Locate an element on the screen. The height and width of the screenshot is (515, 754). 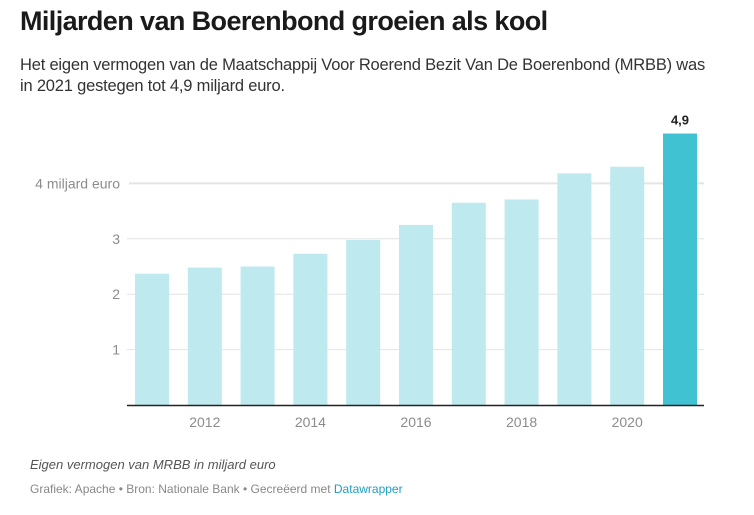
bar-2021 is located at coordinates (680, 269).